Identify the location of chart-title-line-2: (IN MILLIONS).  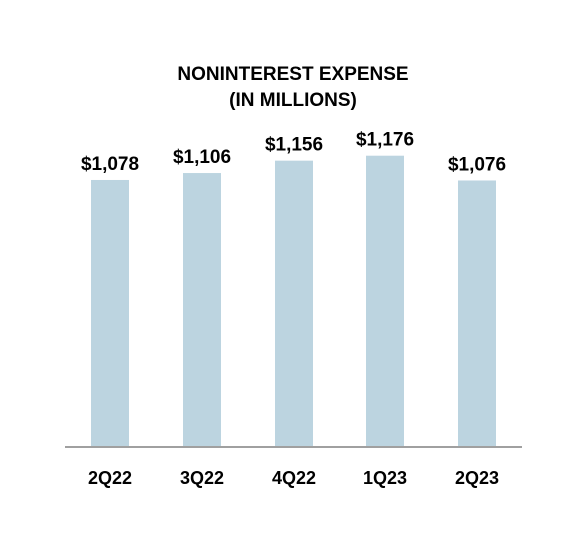
(293, 100).